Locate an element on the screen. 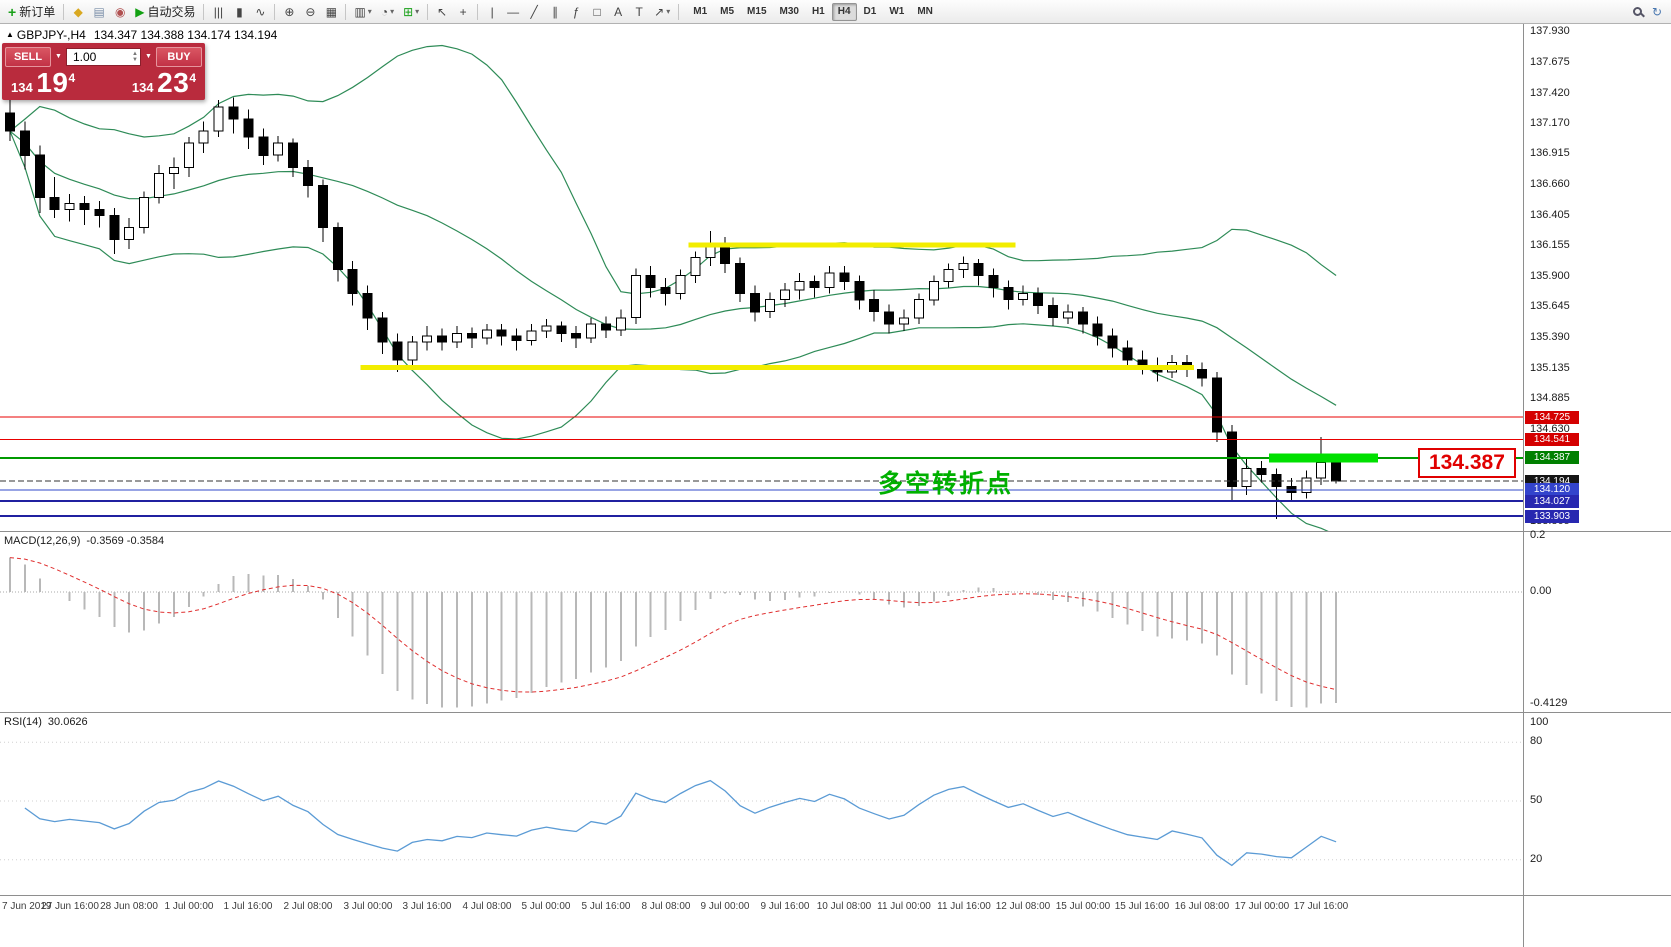  rsi-label: RSI(14) 30.0626 is located at coordinates (46, 722).